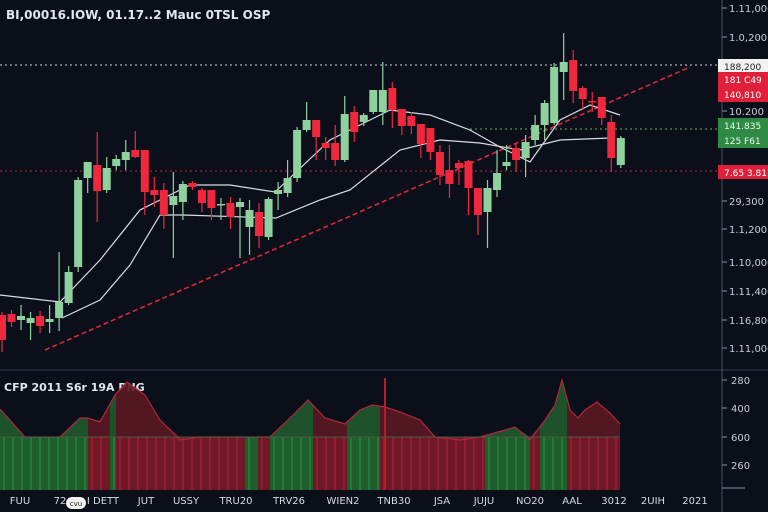 Image resolution: width=768 pixels, height=512 pixels. I want to click on price-tick-label: 1.16,800, so click(748, 321).